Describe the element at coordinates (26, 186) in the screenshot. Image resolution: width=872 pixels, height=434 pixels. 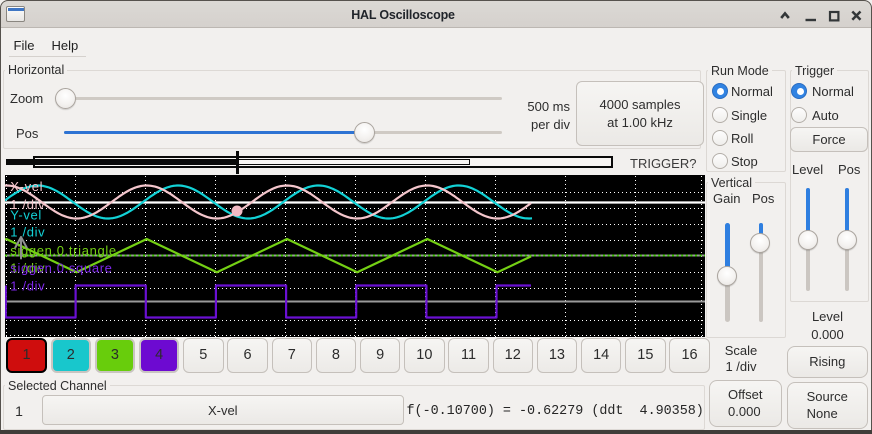
I see `svg-text: X-vel` at that location.